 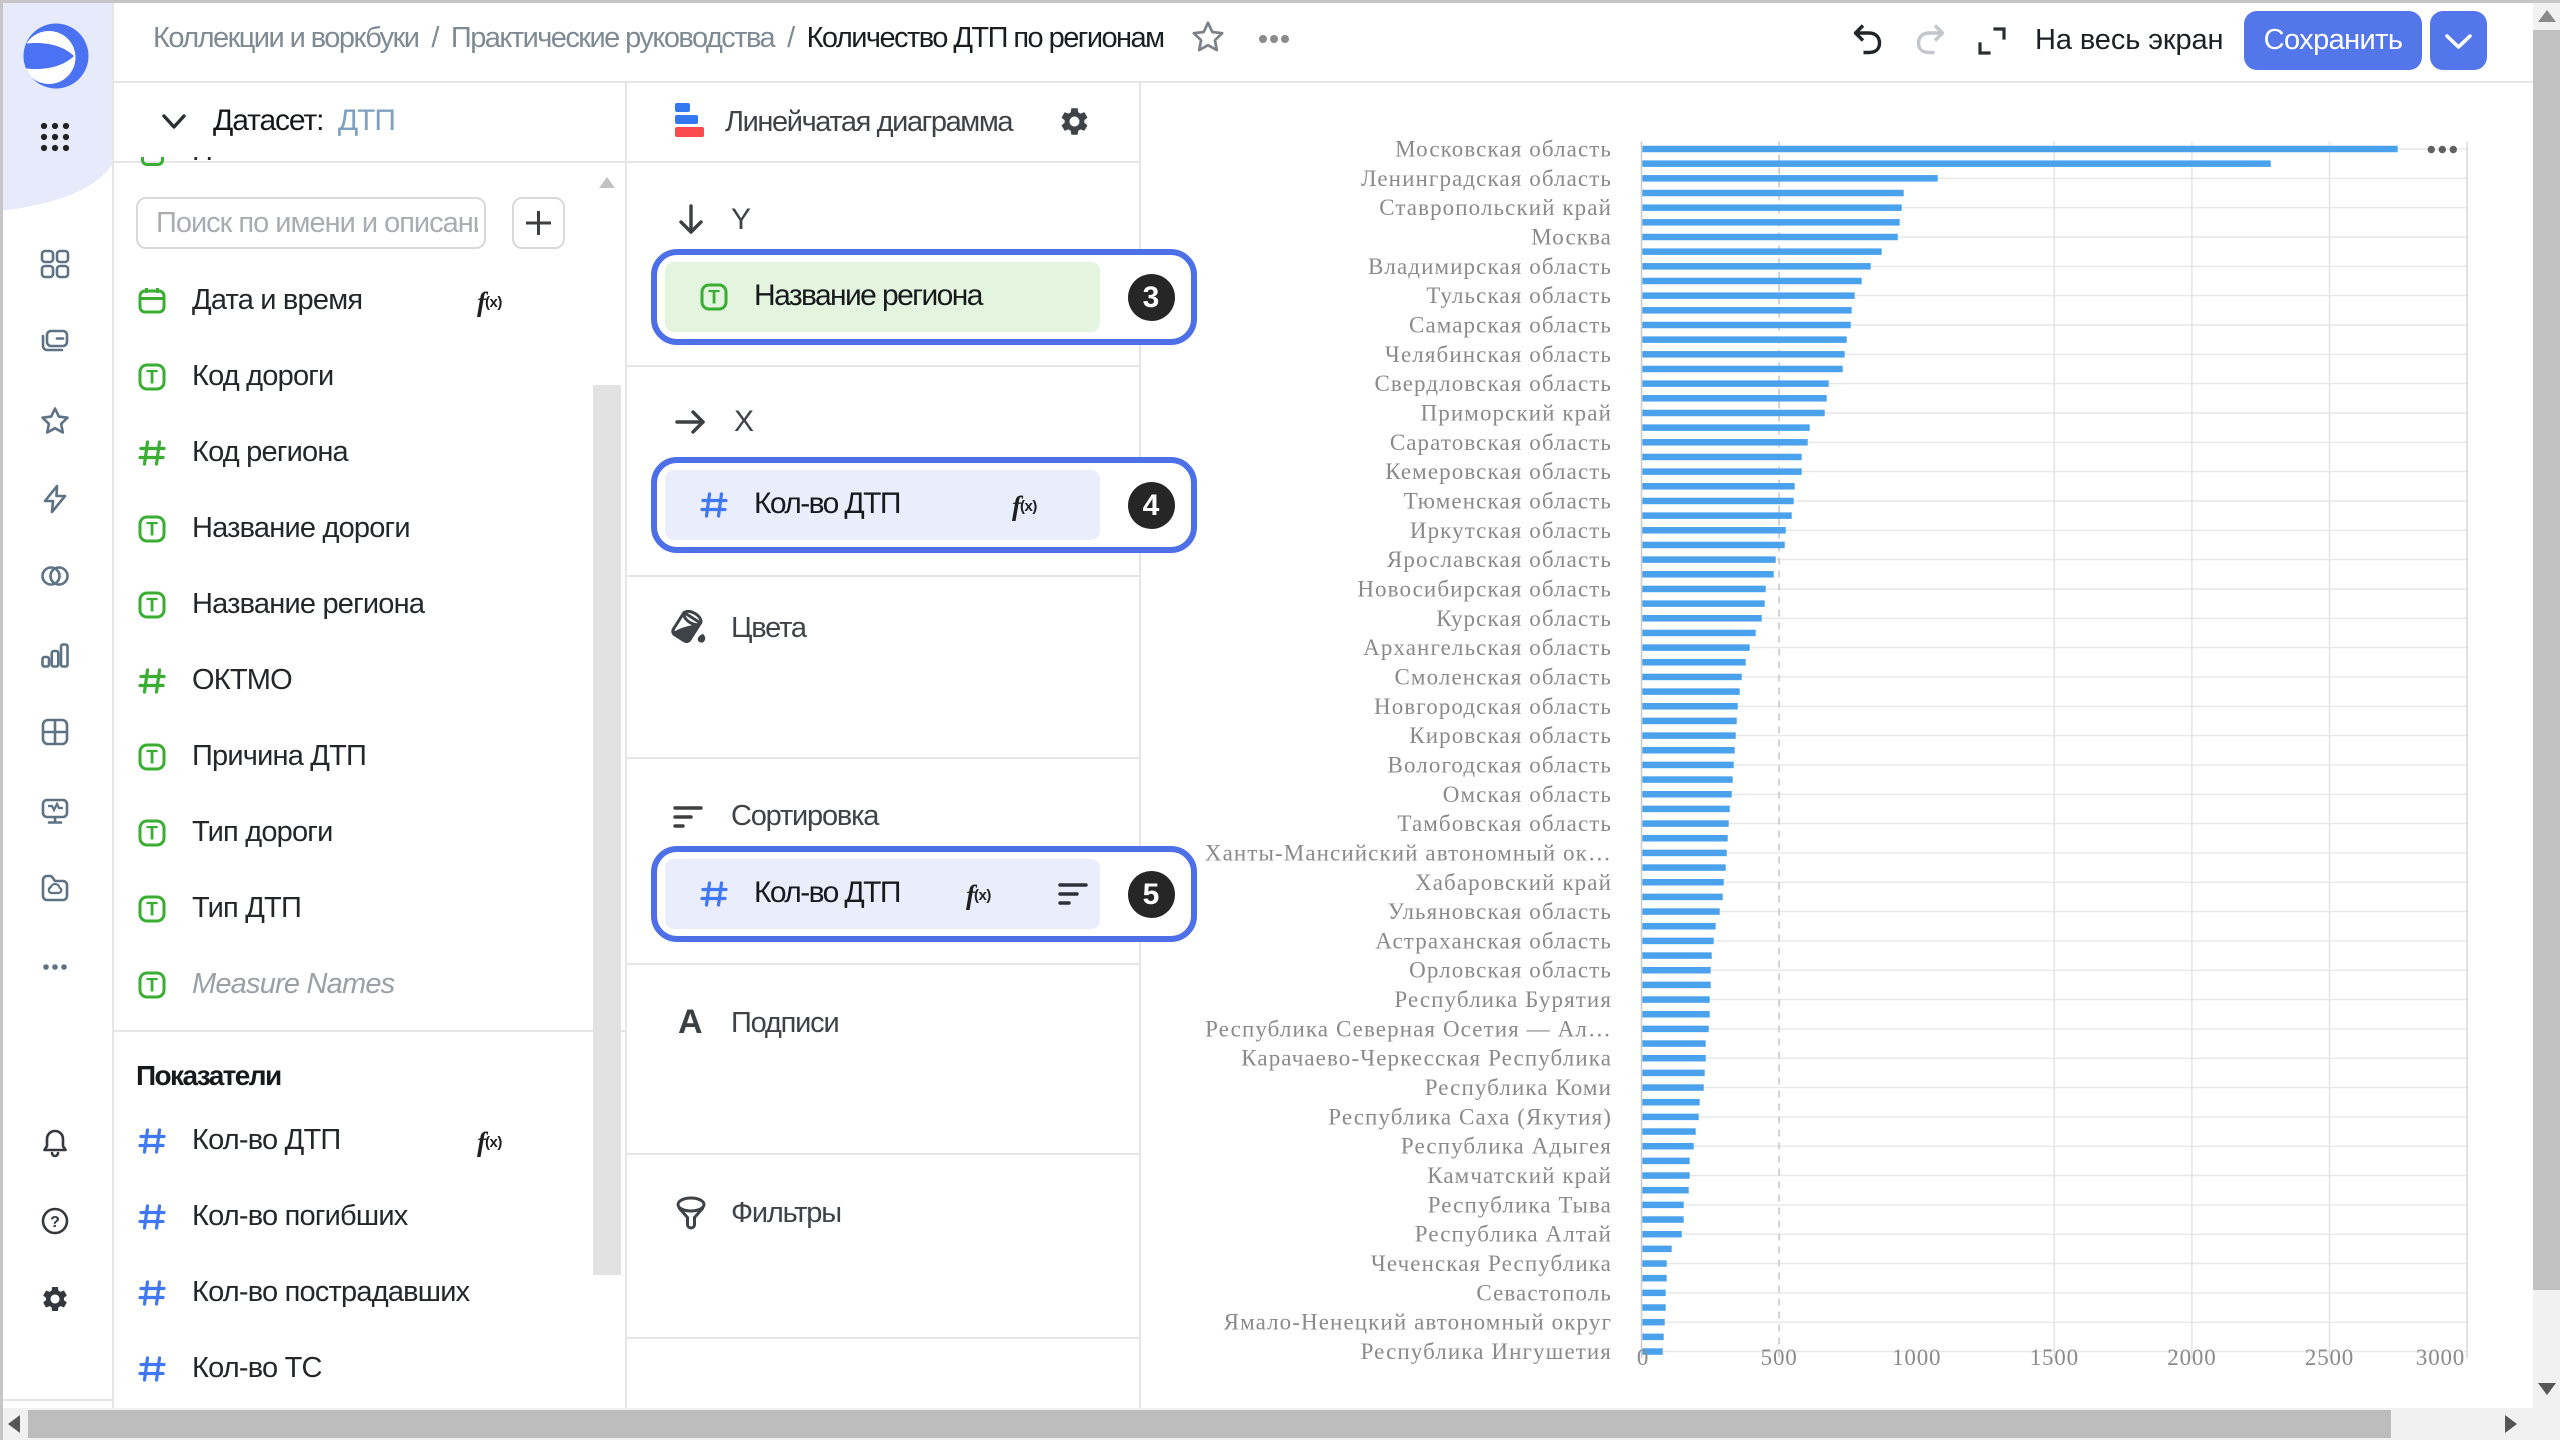 What do you see at coordinates (1520, 1204) in the screenshot?
I see `svg-text: Республика Тыва` at bounding box center [1520, 1204].